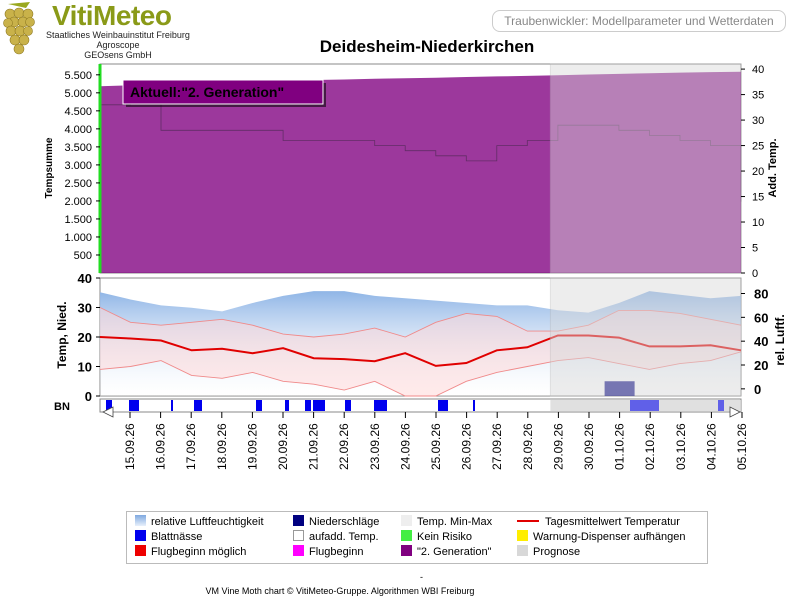 The height and width of the screenshot is (600, 800). Describe the element at coordinates (314, 446) in the screenshot. I see `x-tick-label: 21.09.26` at that location.